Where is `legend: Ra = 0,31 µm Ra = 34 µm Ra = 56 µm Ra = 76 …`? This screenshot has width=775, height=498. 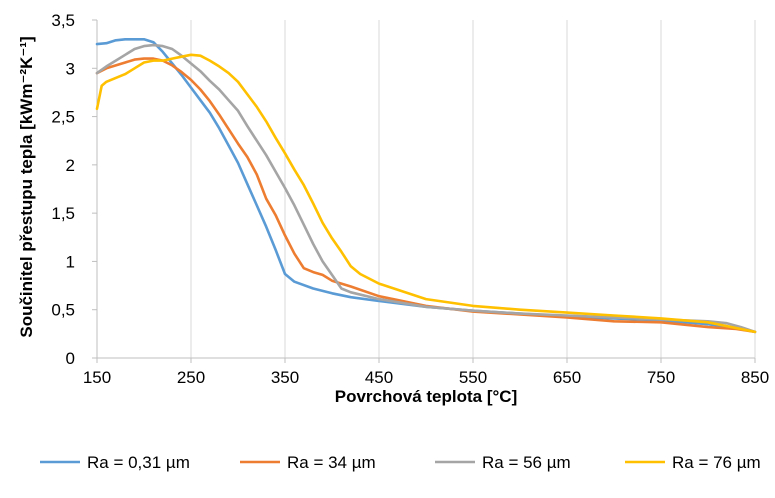 legend: Ra = 0,31 µm Ra = 34 µm Ra = 56 µm Ra = 76 … is located at coordinates (400, 462).